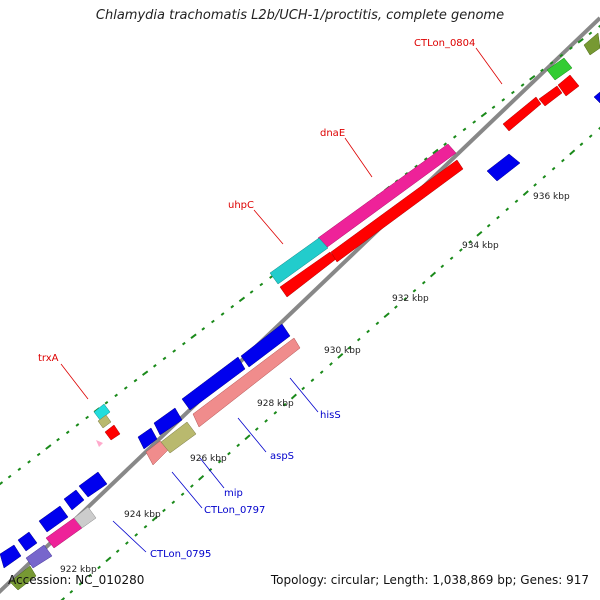 This screenshot has height=600, width=600. Describe the element at coordinates (208, 459) in the screenshot. I see `scale-label-926: 926 kbp` at that location.